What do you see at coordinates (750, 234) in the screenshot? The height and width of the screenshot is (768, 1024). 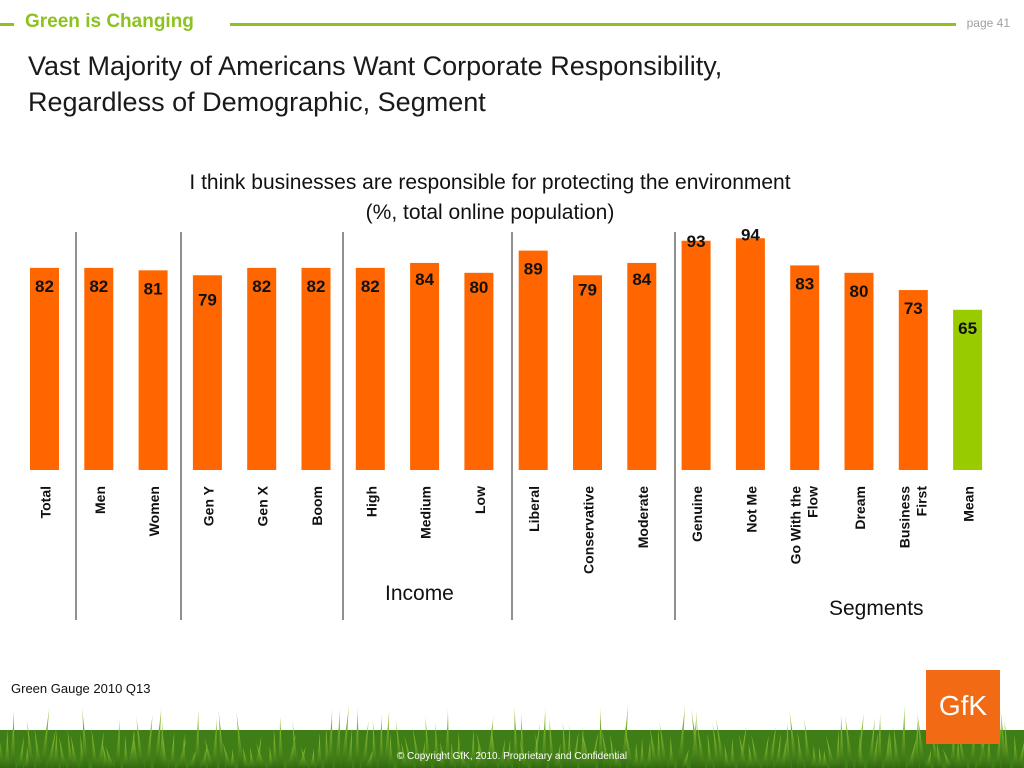 I see `data-label: 94` at bounding box center [750, 234].